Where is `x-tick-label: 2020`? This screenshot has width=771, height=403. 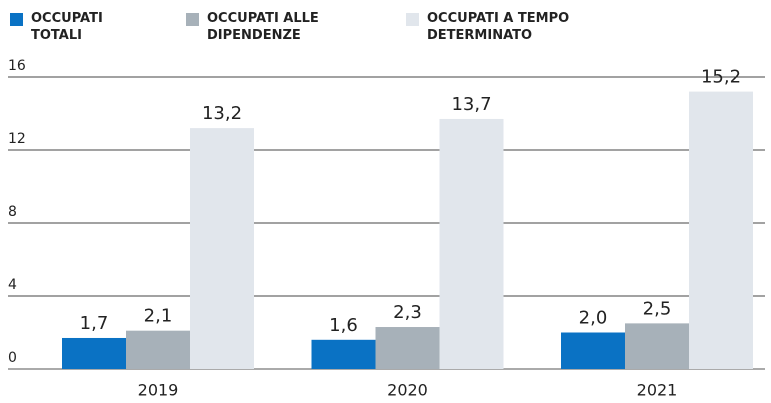 x-tick-label: 2020 is located at coordinates (407, 390).